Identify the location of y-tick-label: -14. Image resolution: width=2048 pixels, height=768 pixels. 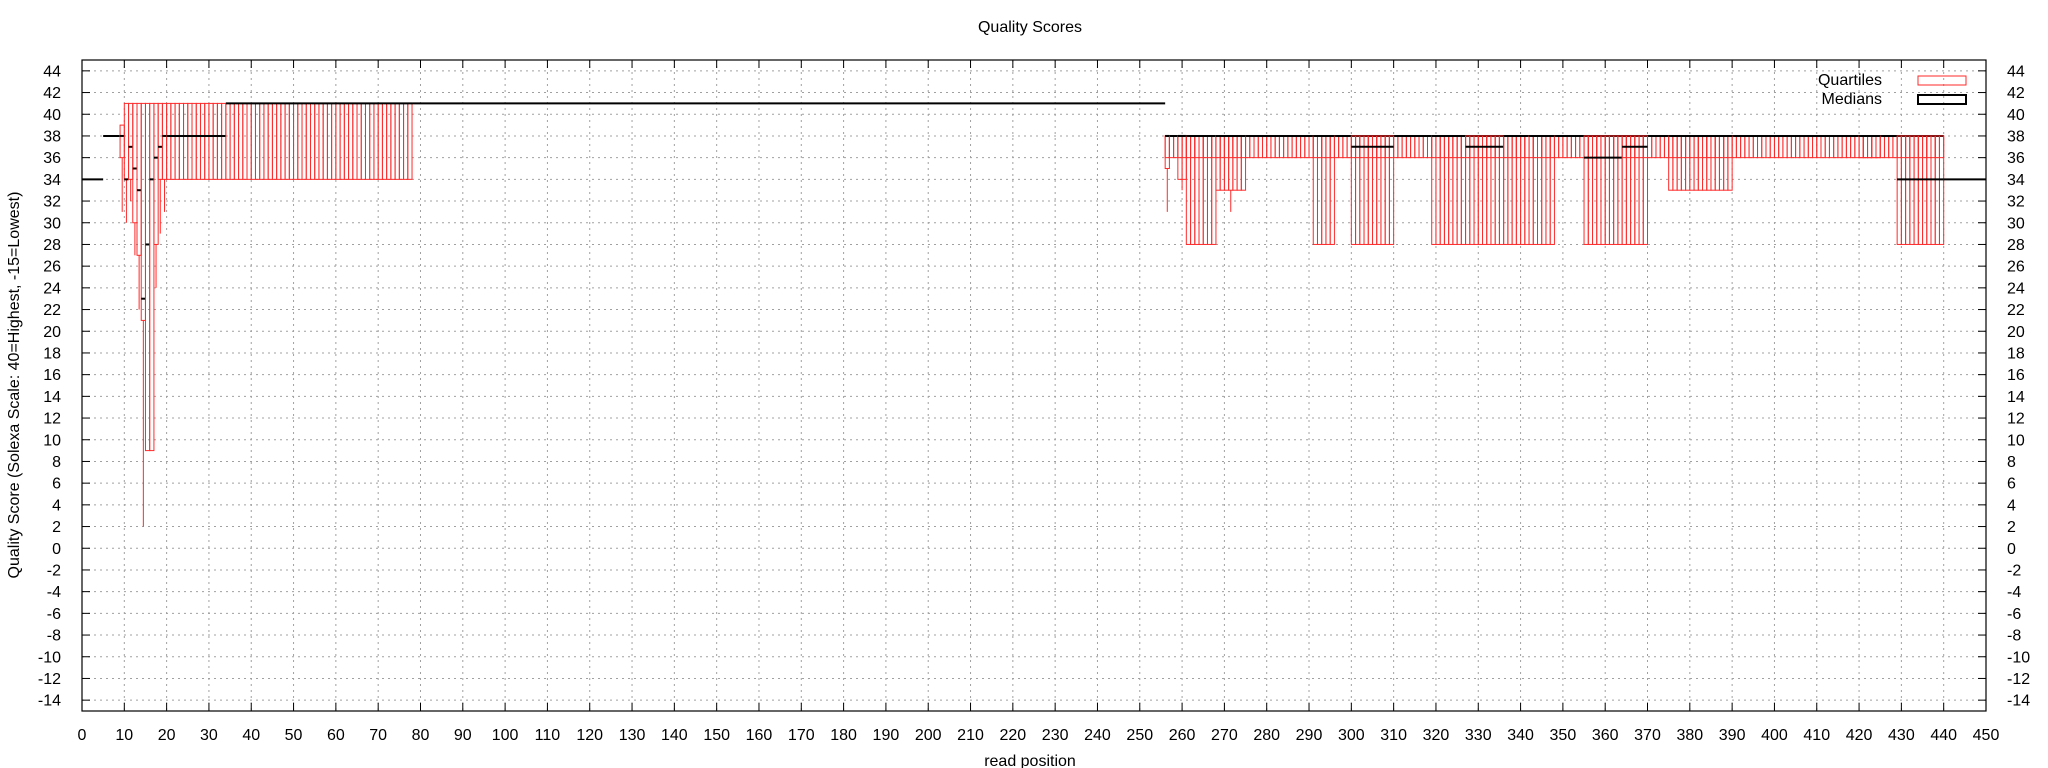
(49, 701).